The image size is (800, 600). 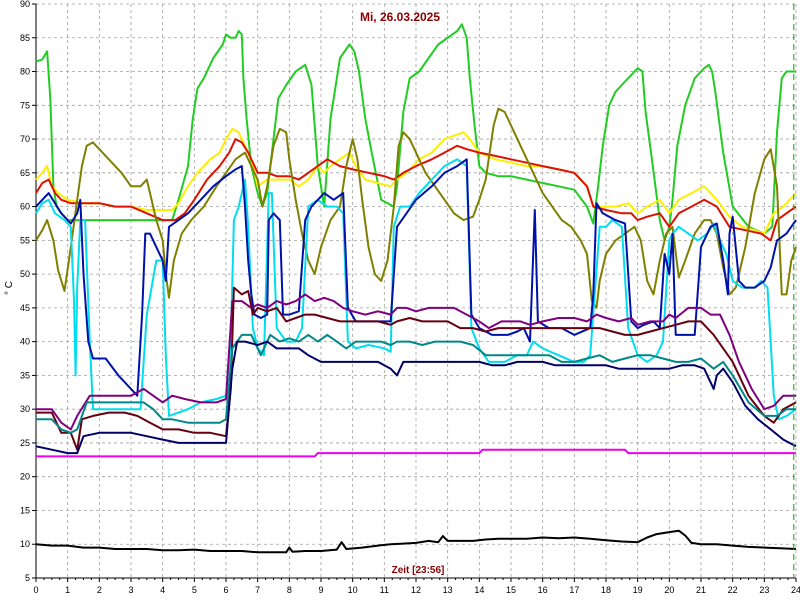 I want to click on x-tick-label: 2, so click(x=99, y=590).